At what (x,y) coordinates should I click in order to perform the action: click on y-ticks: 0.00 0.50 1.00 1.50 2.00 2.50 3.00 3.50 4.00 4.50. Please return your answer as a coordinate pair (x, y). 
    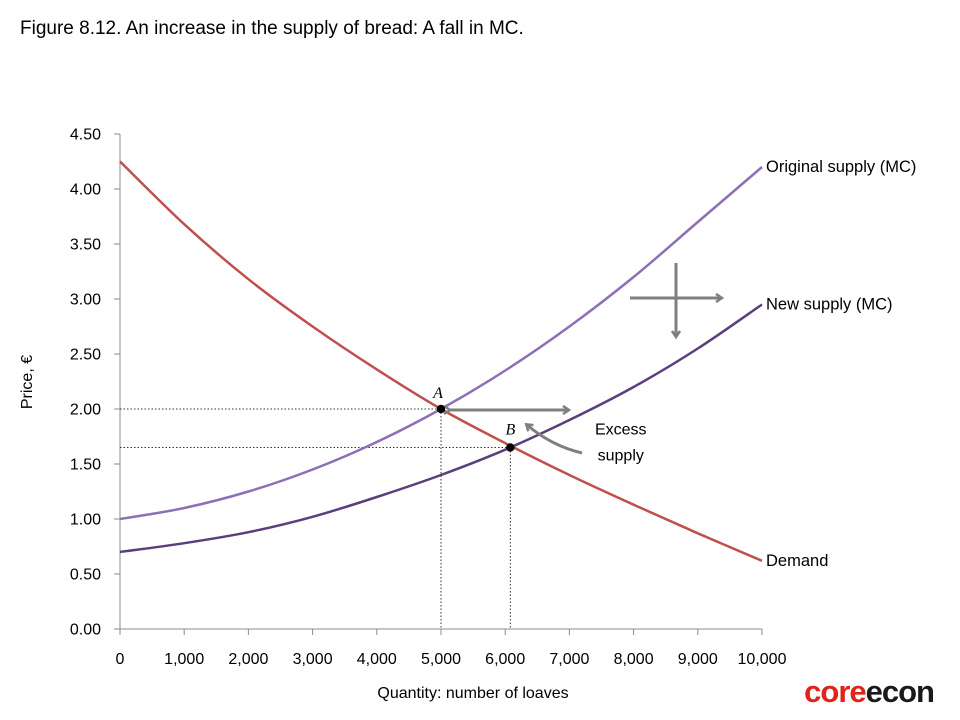
    Looking at the image, I should click on (95, 383).